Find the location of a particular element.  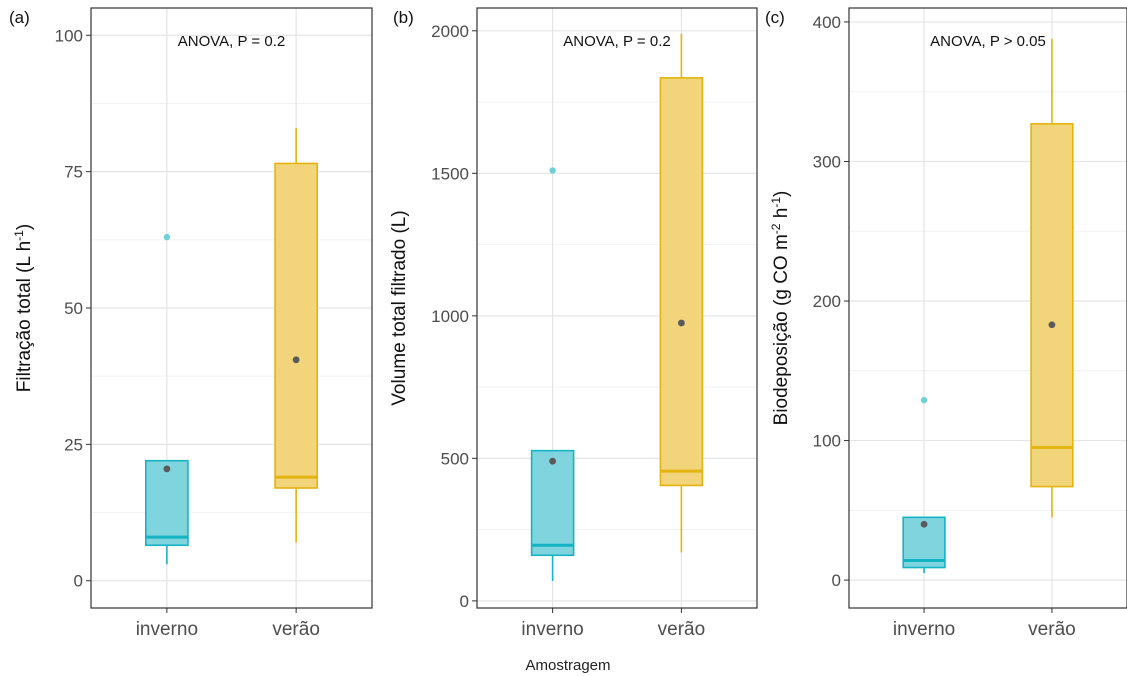

y-tick-label: 500 is located at coordinates (455, 458).